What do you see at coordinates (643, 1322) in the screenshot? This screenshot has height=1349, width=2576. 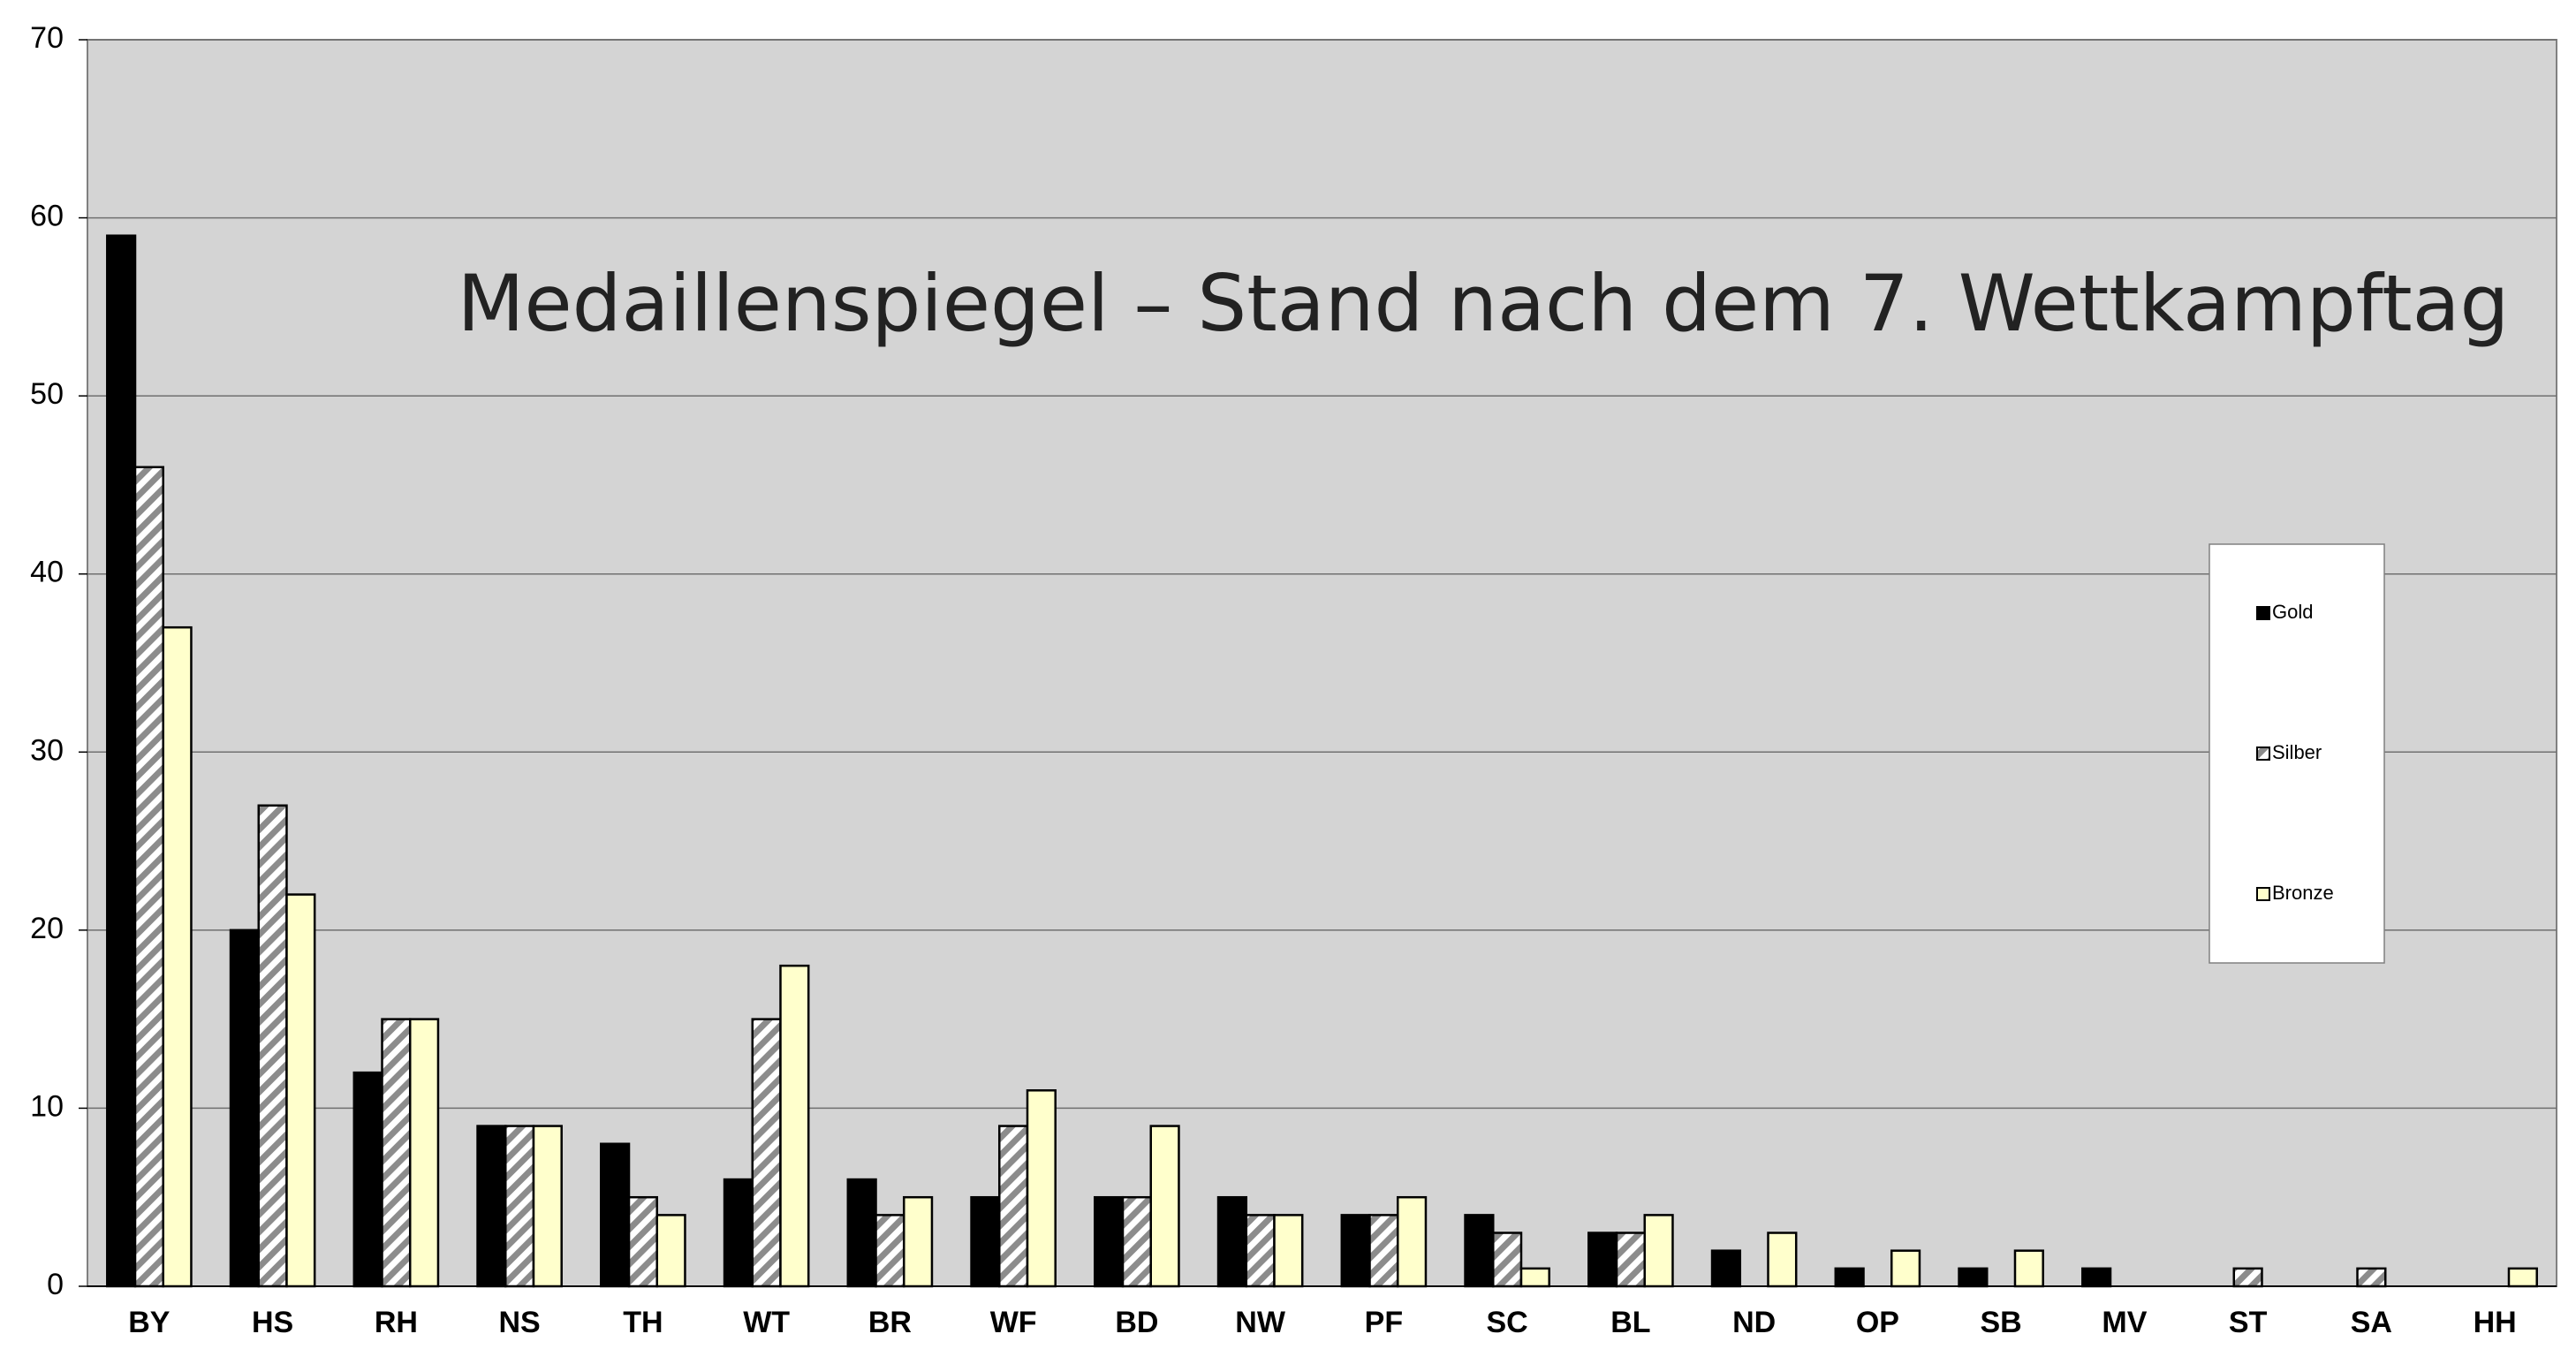 I see `x-tick-label: TH` at bounding box center [643, 1322].